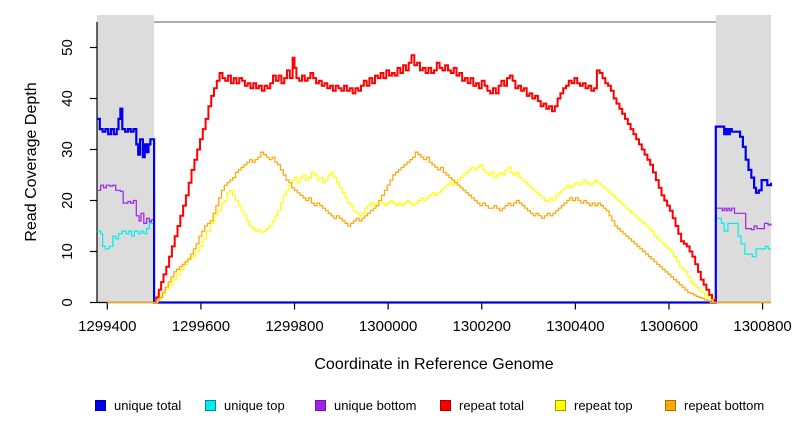 The width and height of the screenshot is (792, 432). Describe the element at coordinates (67, 200) in the screenshot. I see `y-tick-label: 20` at that location.